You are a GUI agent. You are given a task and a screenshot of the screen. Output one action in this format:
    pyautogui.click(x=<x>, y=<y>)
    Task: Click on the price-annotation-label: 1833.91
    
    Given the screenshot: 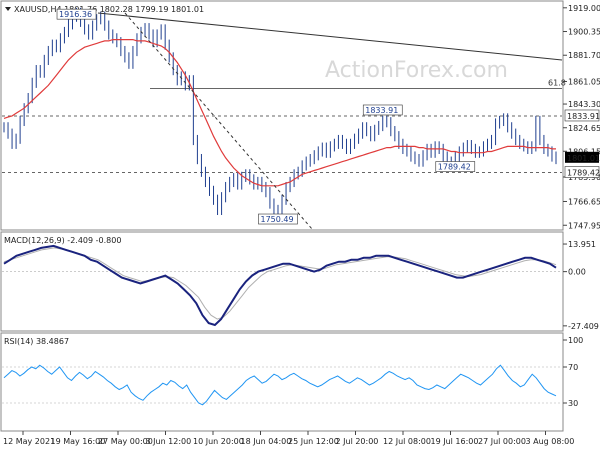 What is the action you would take?
    pyautogui.click(x=381, y=110)
    